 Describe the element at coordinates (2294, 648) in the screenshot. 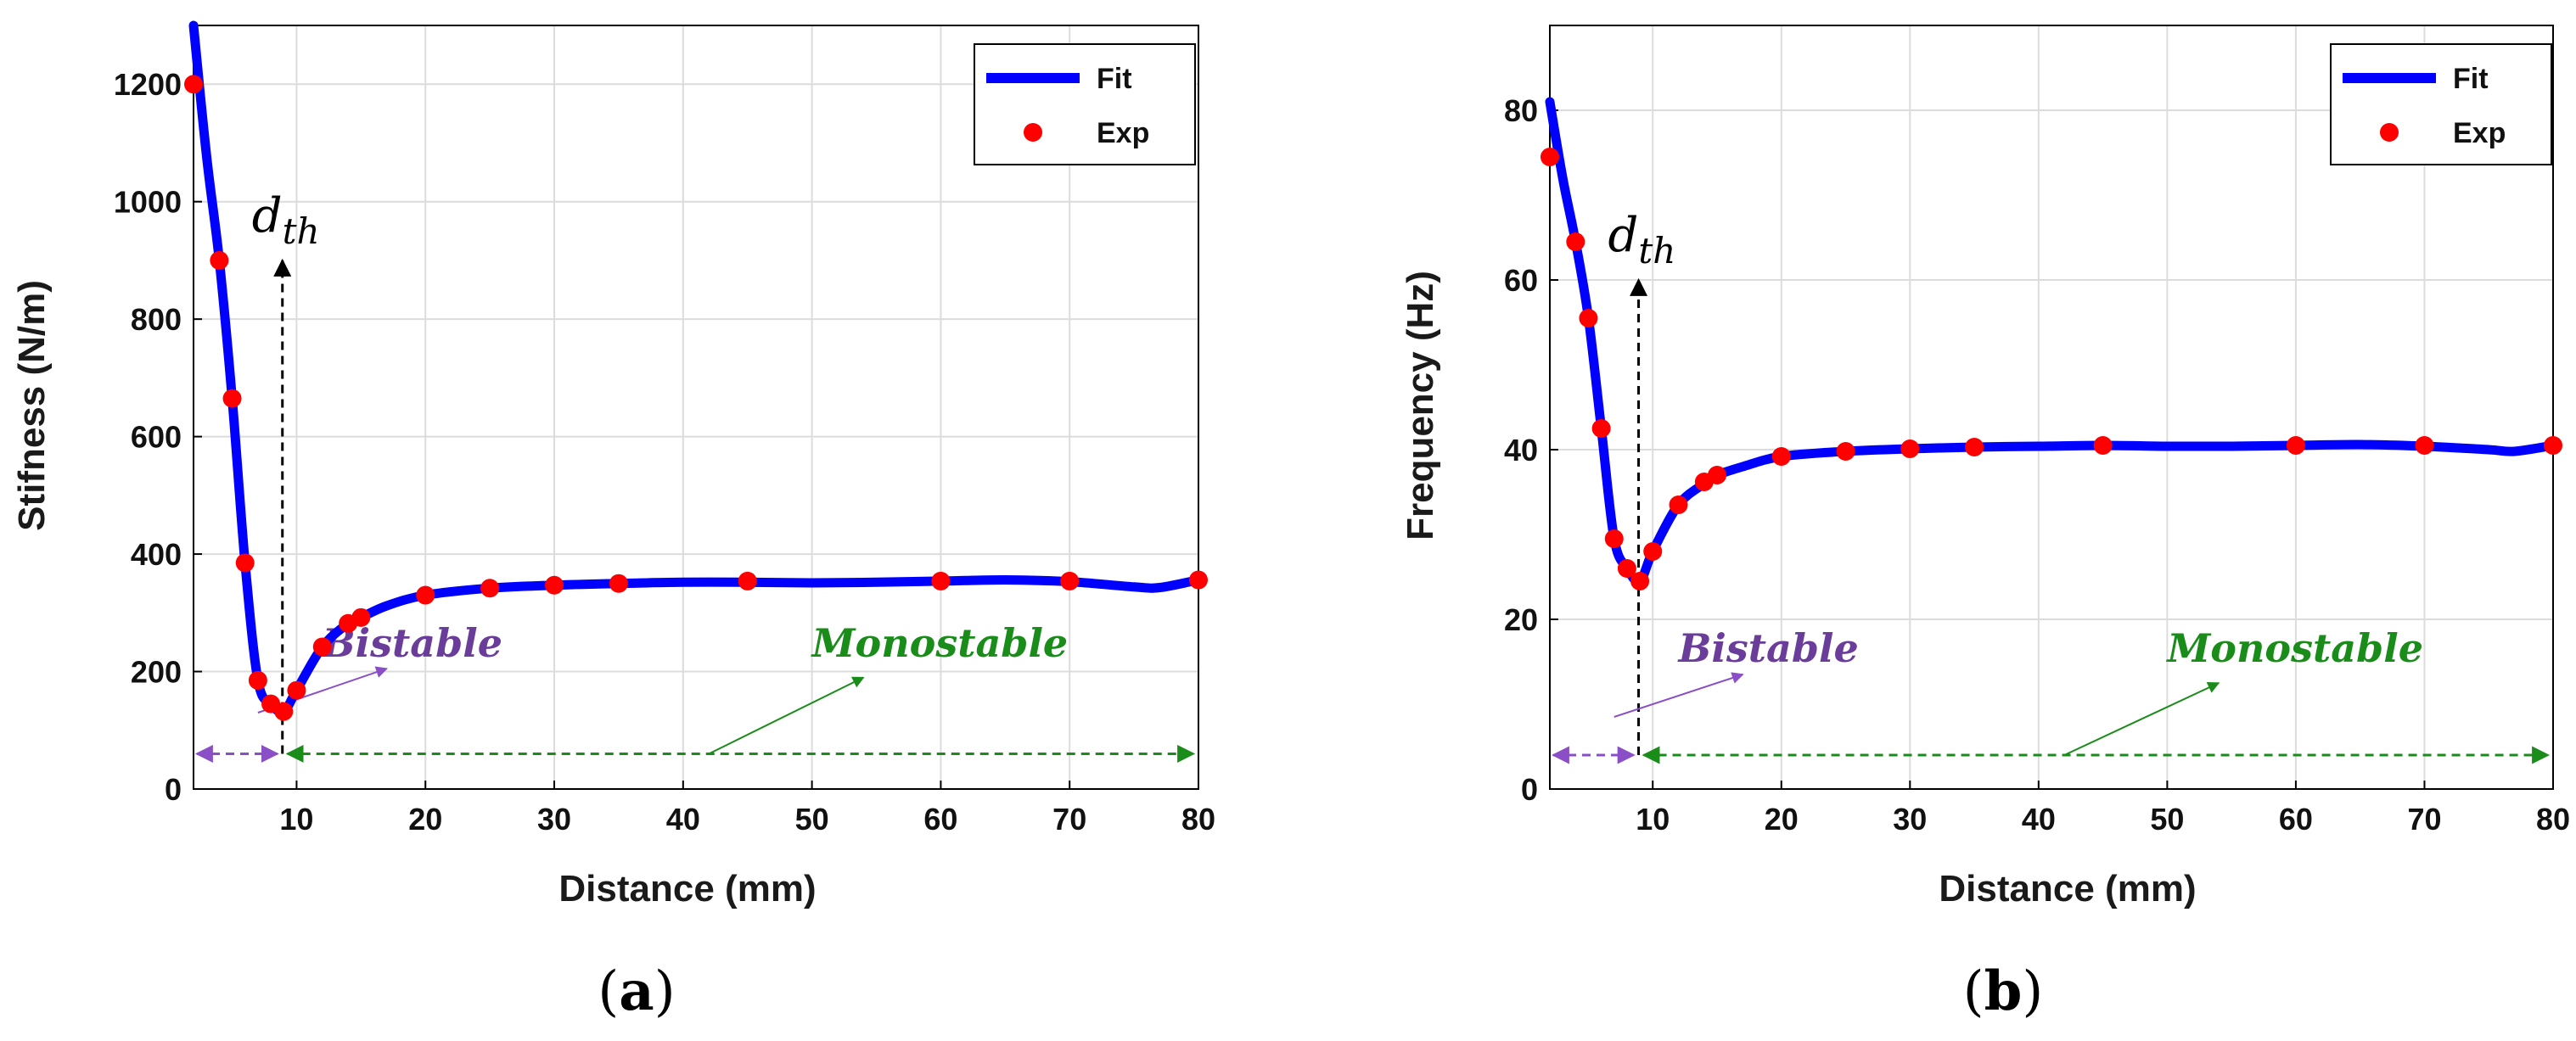

I see `panel-b-monostable-label: Monostable` at that location.